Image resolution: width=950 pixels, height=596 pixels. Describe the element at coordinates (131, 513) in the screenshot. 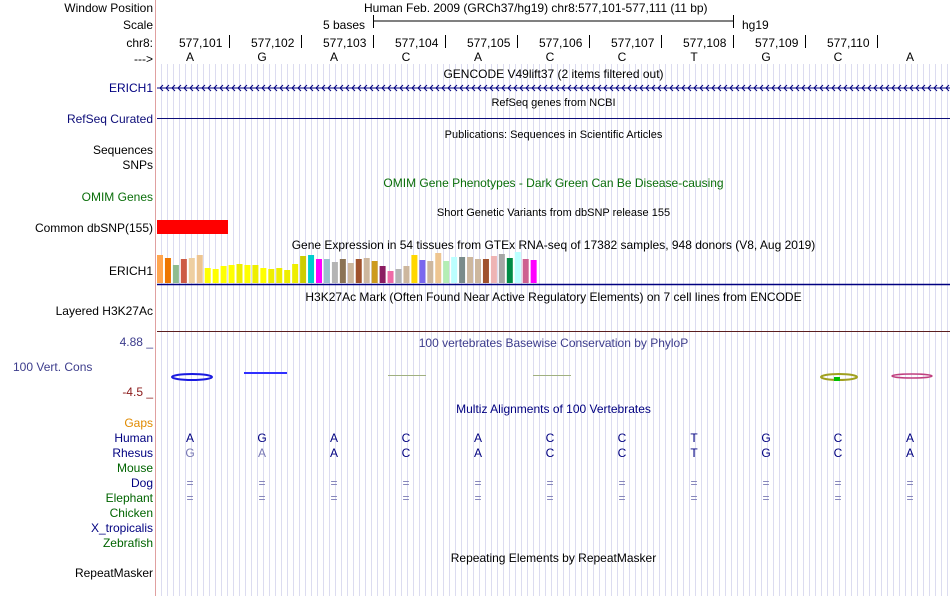

I see `species-label: Chicken` at that location.